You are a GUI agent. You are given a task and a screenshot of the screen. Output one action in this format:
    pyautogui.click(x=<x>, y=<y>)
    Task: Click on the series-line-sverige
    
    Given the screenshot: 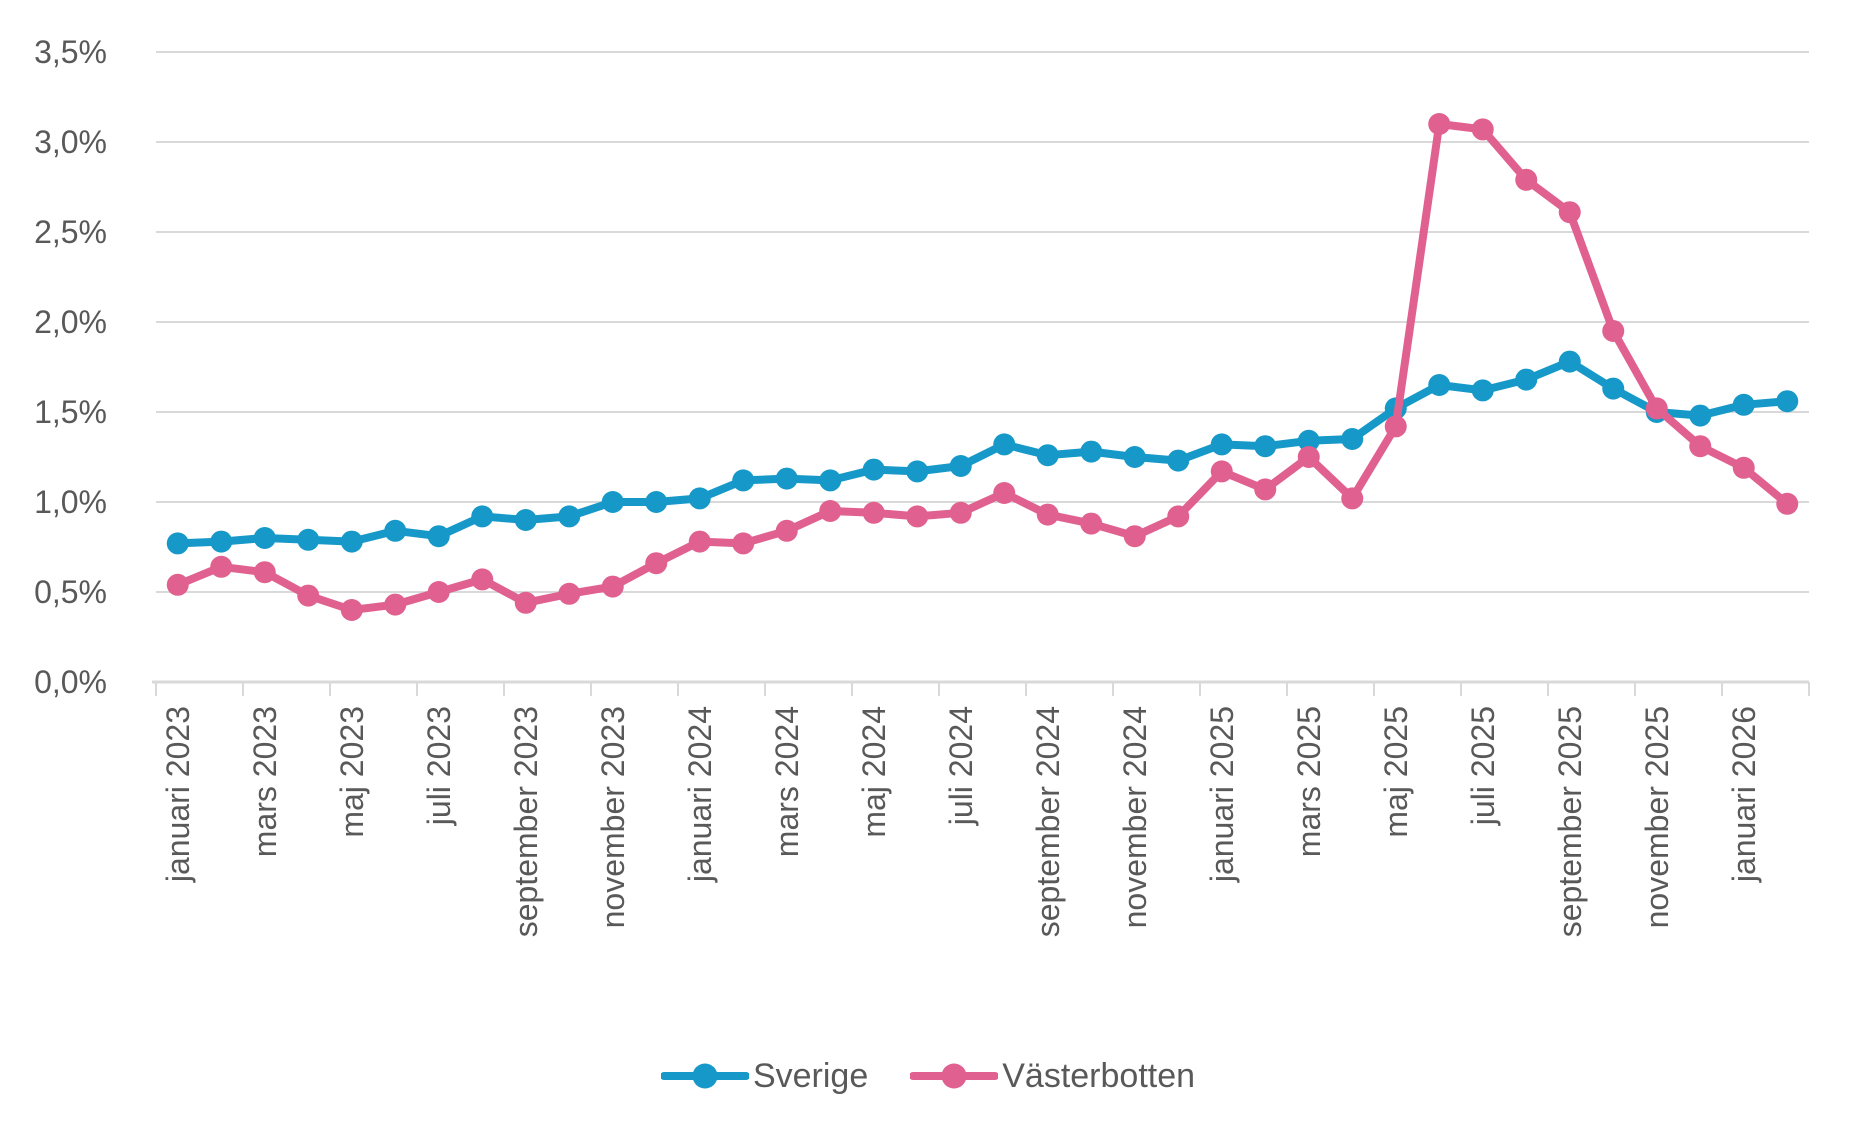 What is the action you would take?
    pyautogui.click(x=982, y=452)
    